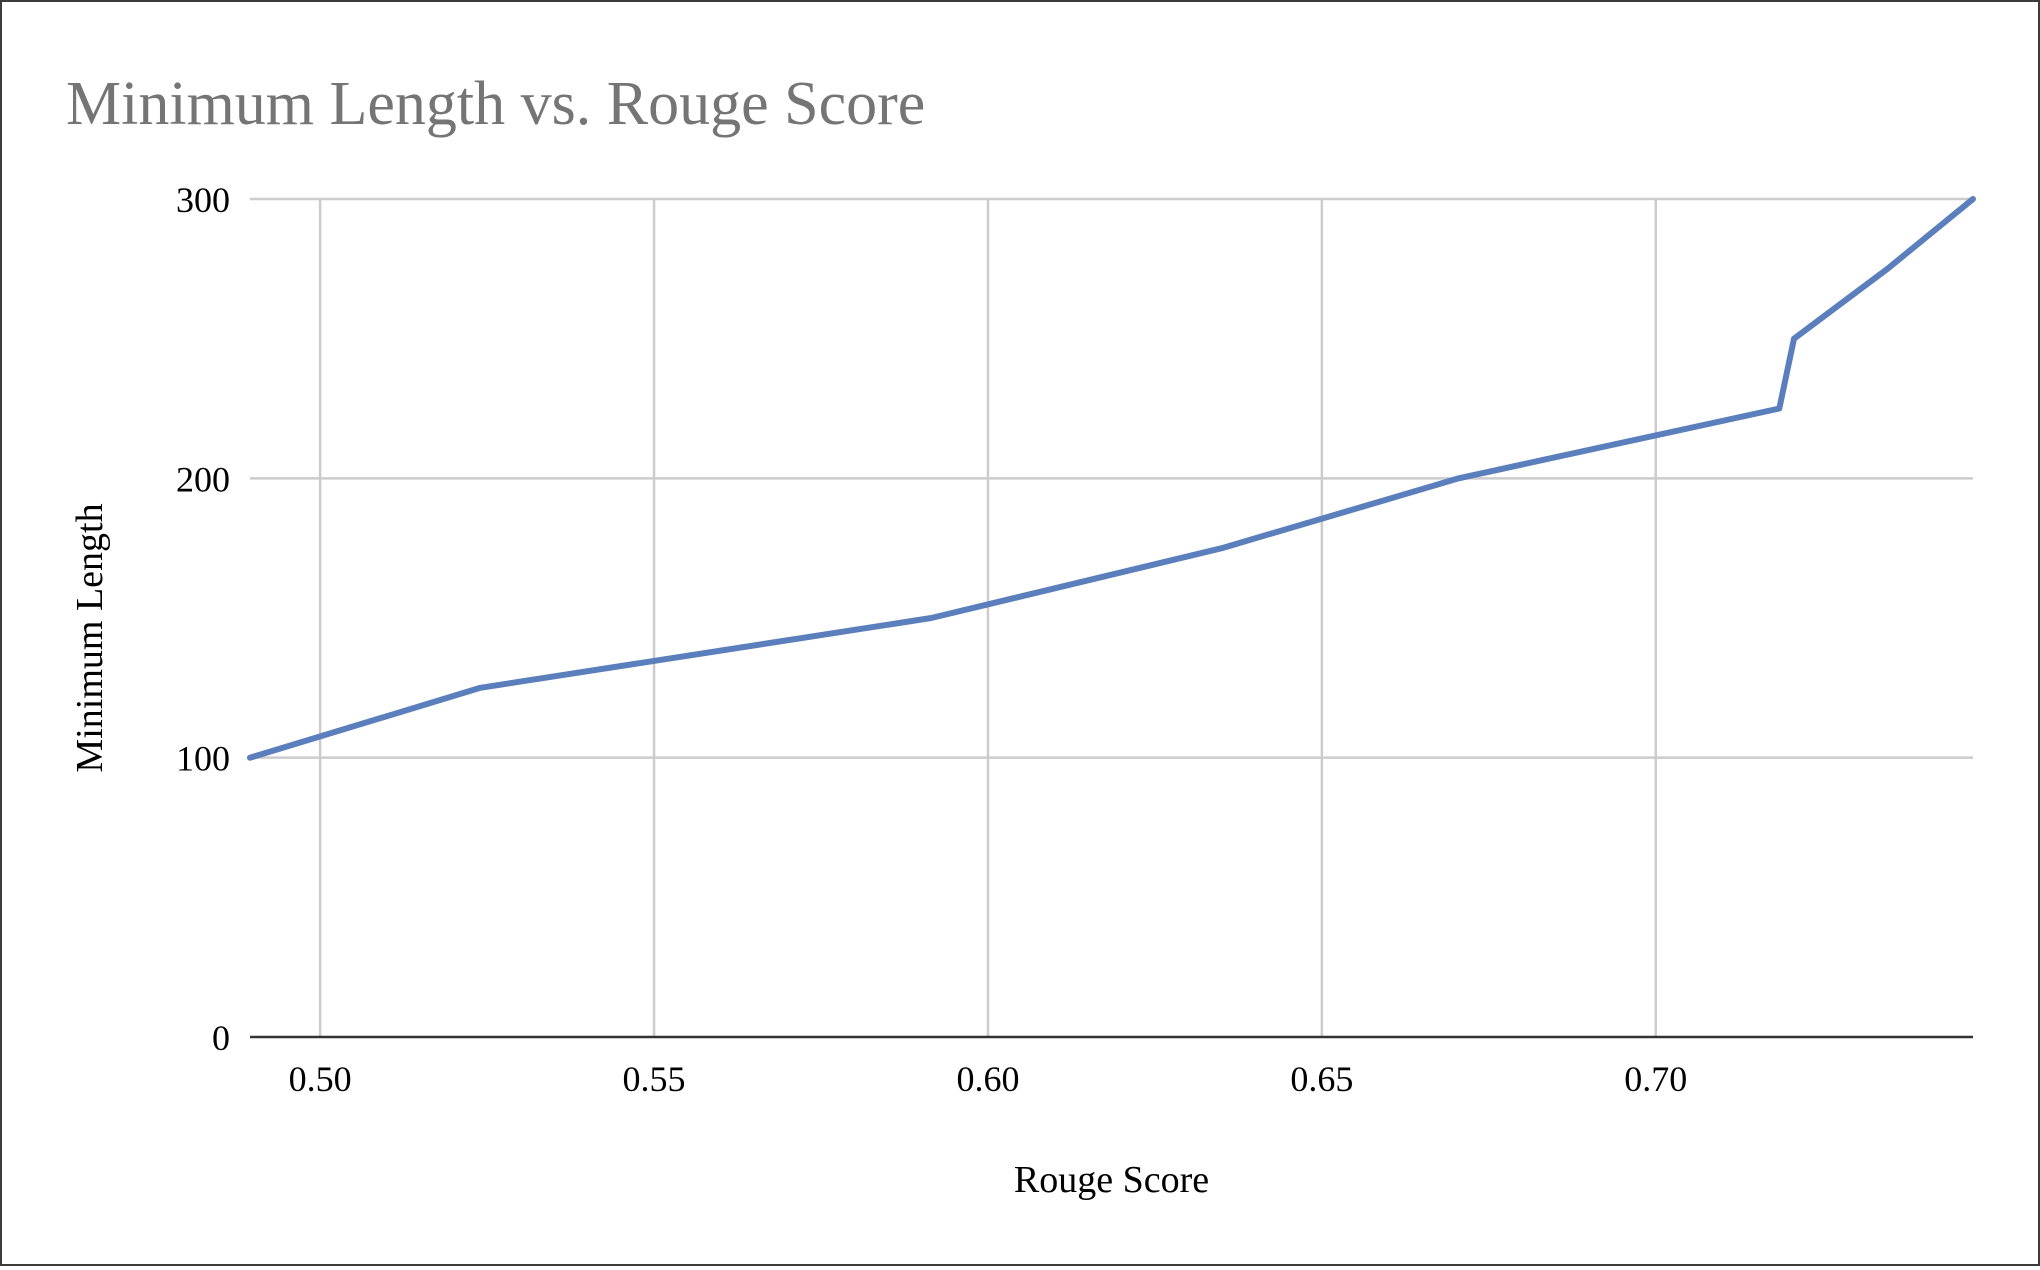 Image resolution: width=2040 pixels, height=1270 pixels. Describe the element at coordinates (203, 619) in the screenshot. I see `y-tick-labels: 0 100 200 300` at that location.